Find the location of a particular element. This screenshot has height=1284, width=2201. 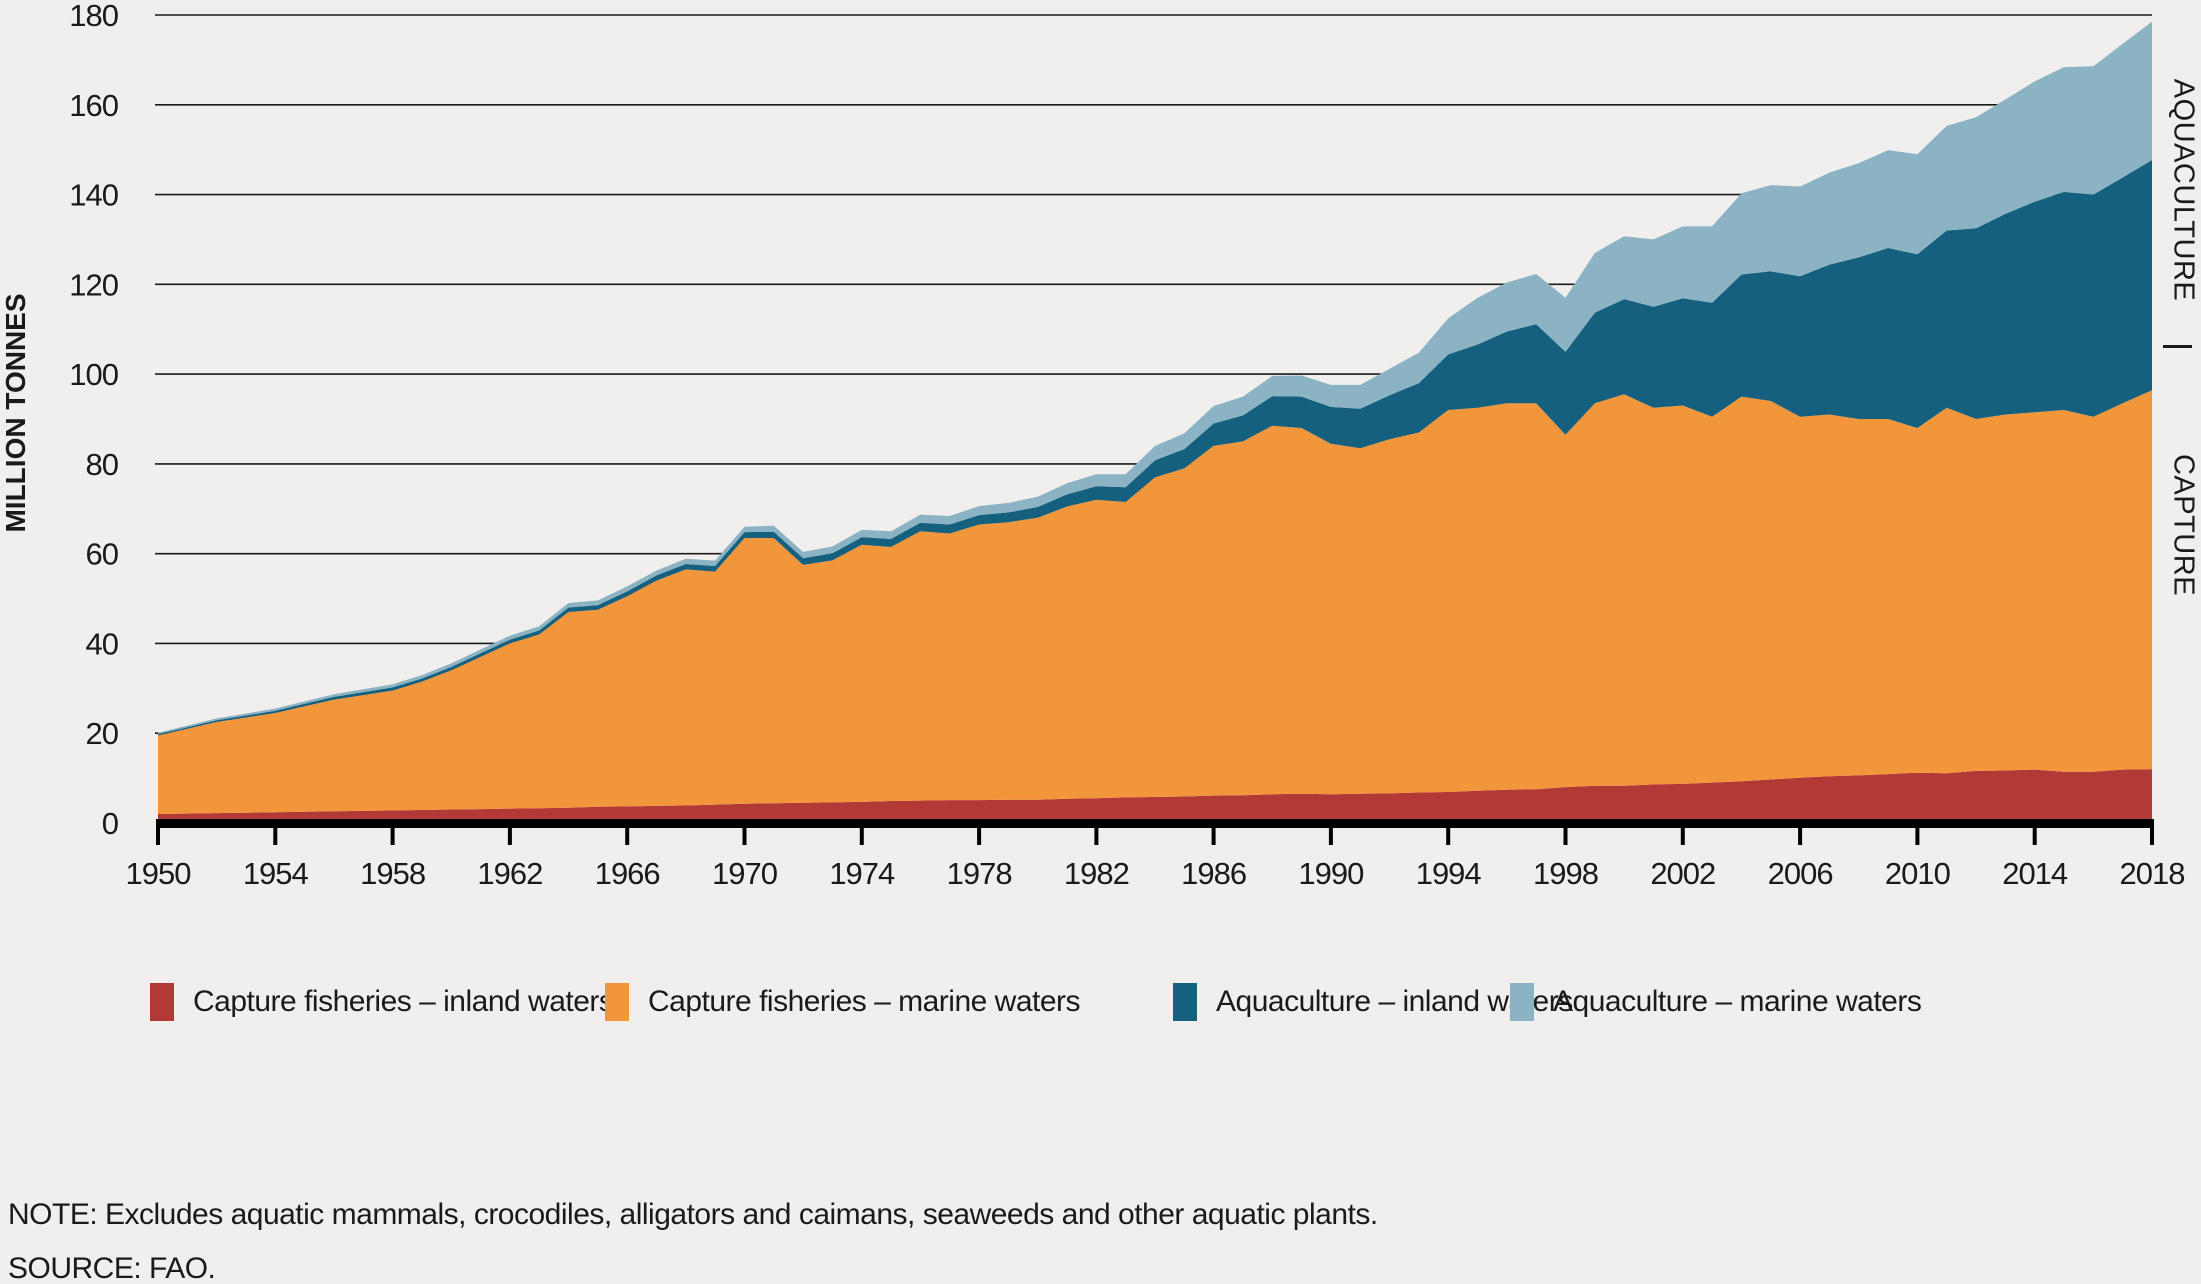

right-label-capture: CAPTURE is located at coordinates (2183, 525).